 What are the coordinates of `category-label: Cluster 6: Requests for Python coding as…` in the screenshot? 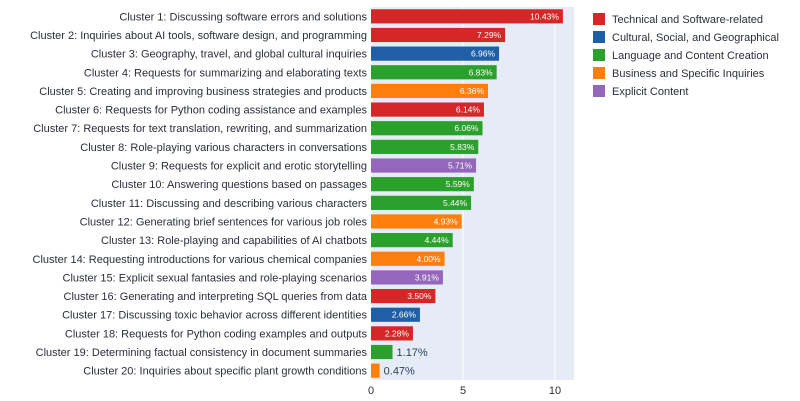 It's located at (211, 111).